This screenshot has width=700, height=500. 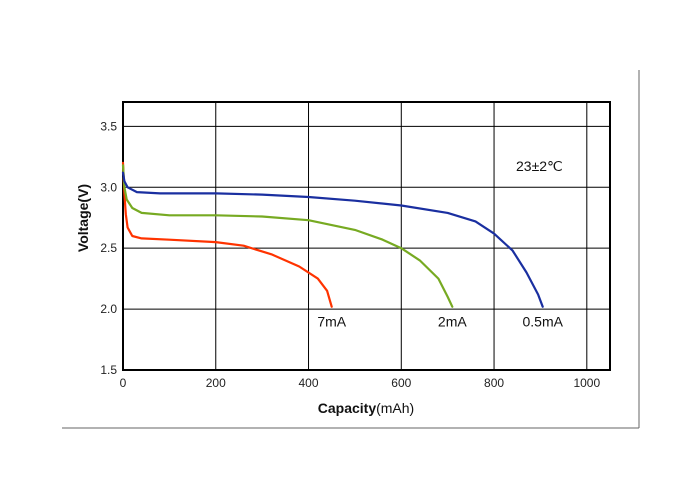 What do you see at coordinates (108, 370) in the screenshot?
I see `y-tick-label: 1.5` at bounding box center [108, 370].